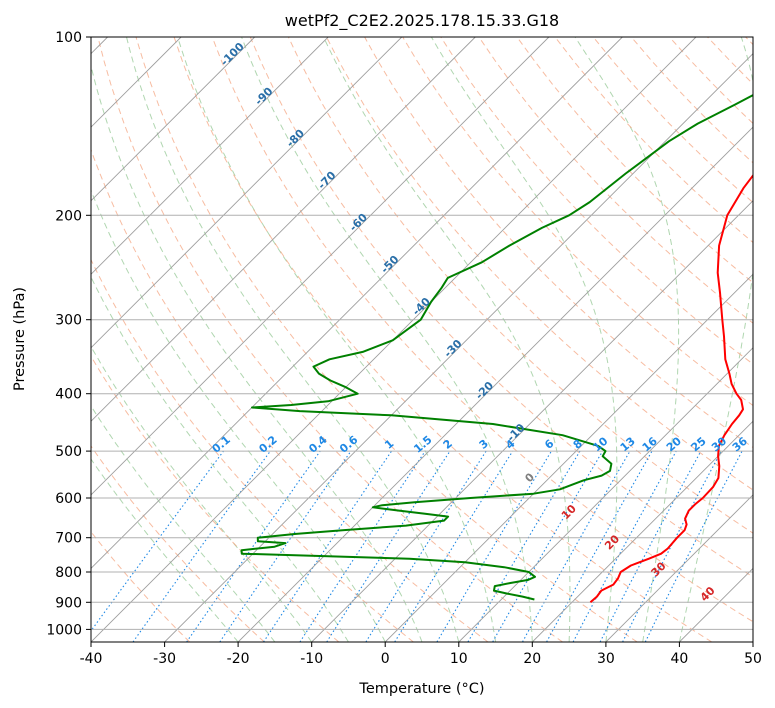  I want to click on y-tick-label: 600, so click(68, 499).